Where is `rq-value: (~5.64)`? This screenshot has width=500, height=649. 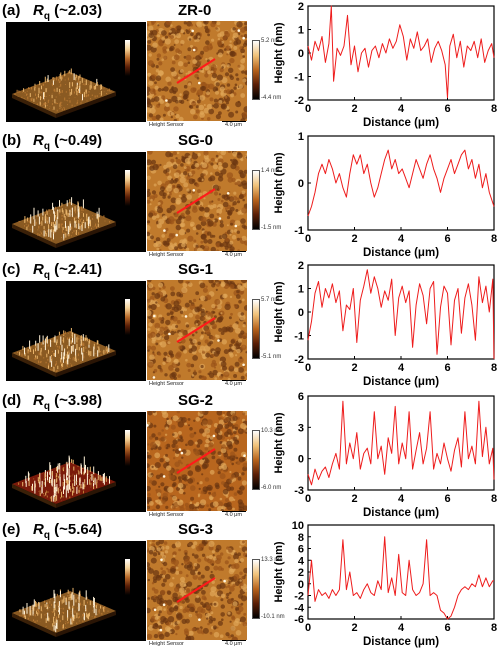
rq-value: (~5.64) is located at coordinates (78, 529).